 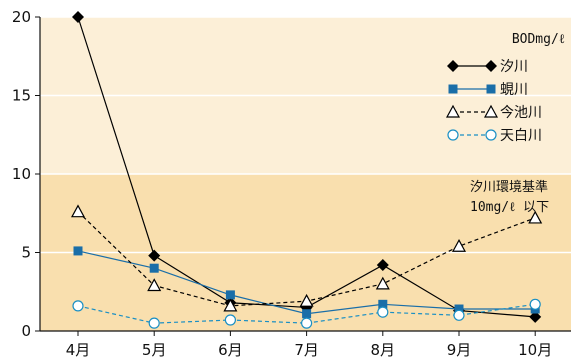 I want to click on legend-label: 天白川, so click(x=521, y=136).